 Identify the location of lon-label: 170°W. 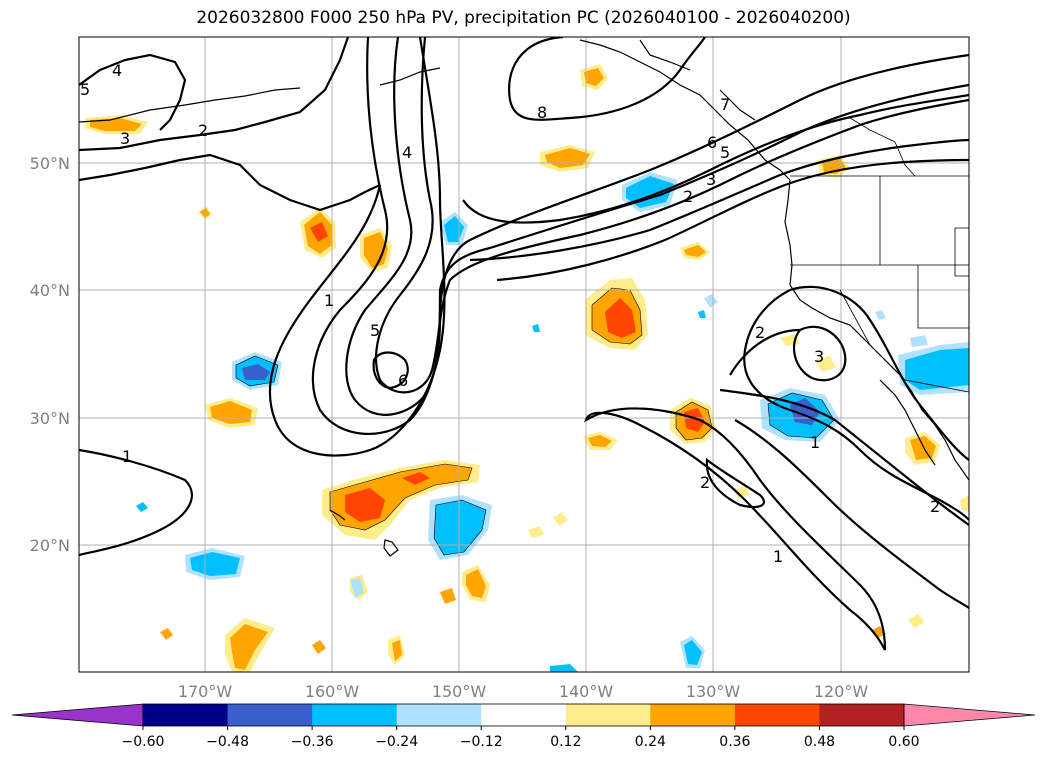
(205, 691).